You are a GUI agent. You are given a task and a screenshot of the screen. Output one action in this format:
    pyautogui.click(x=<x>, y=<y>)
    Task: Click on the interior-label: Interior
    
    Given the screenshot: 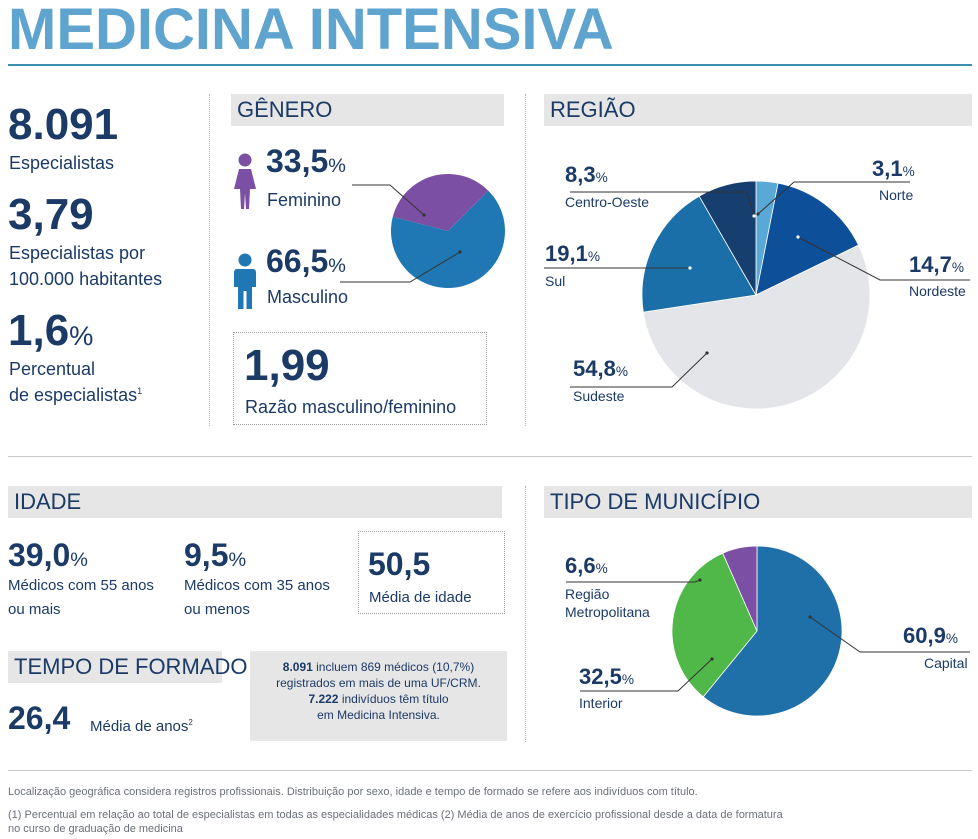 What is the action you would take?
    pyautogui.click(x=601, y=703)
    